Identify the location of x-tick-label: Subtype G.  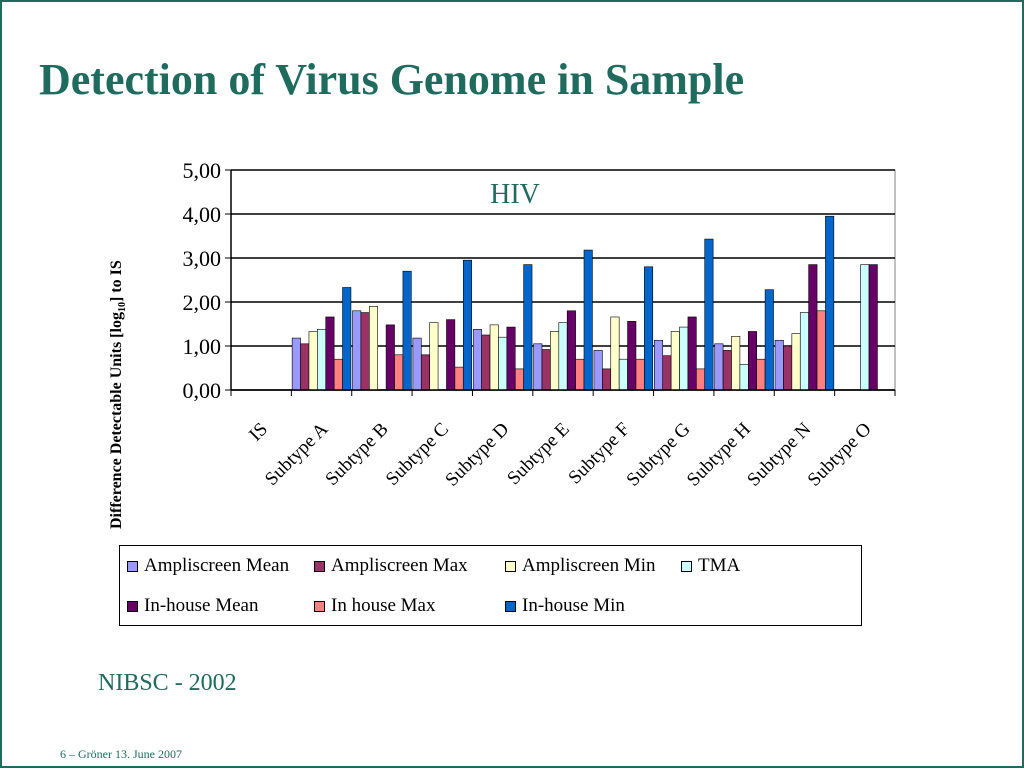
(659, 454).